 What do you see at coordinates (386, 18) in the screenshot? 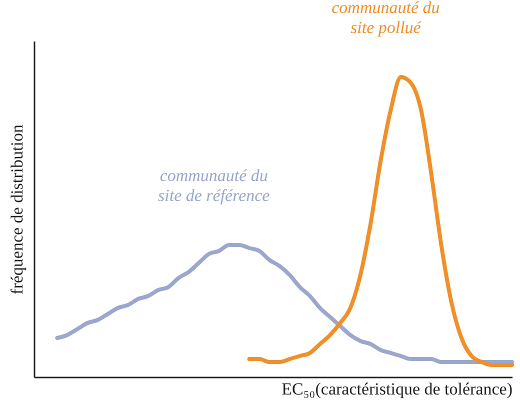
I see `text: communauté du site pollué` at bounding box center [386, 18].